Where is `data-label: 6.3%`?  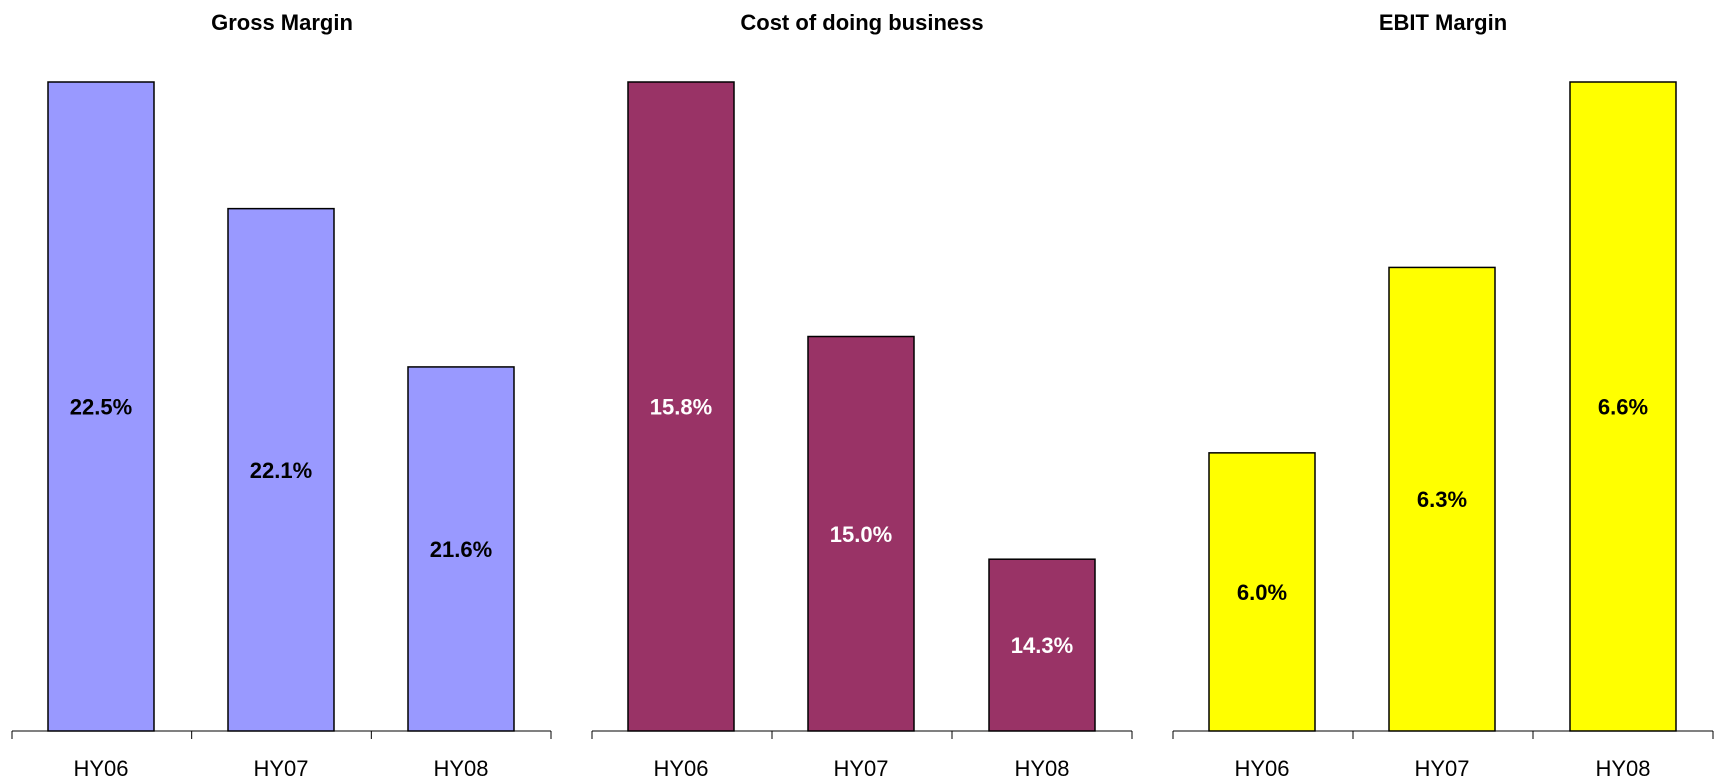 data-label: 6.3% is located at coordinates (1442, 499).